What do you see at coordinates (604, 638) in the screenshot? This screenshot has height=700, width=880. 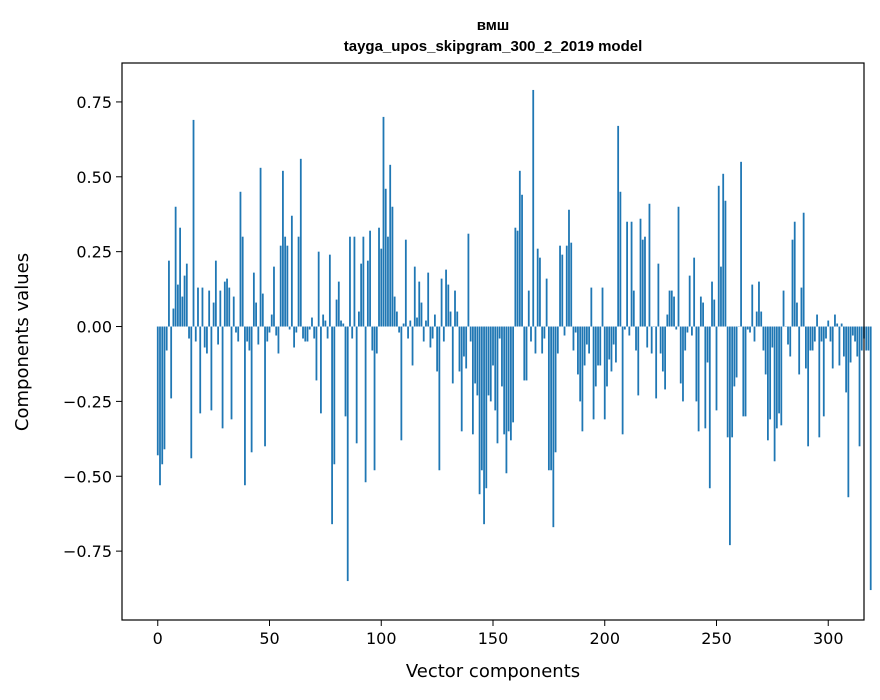 I see `x-tick-label: 200` at bounding box center [604, 638].